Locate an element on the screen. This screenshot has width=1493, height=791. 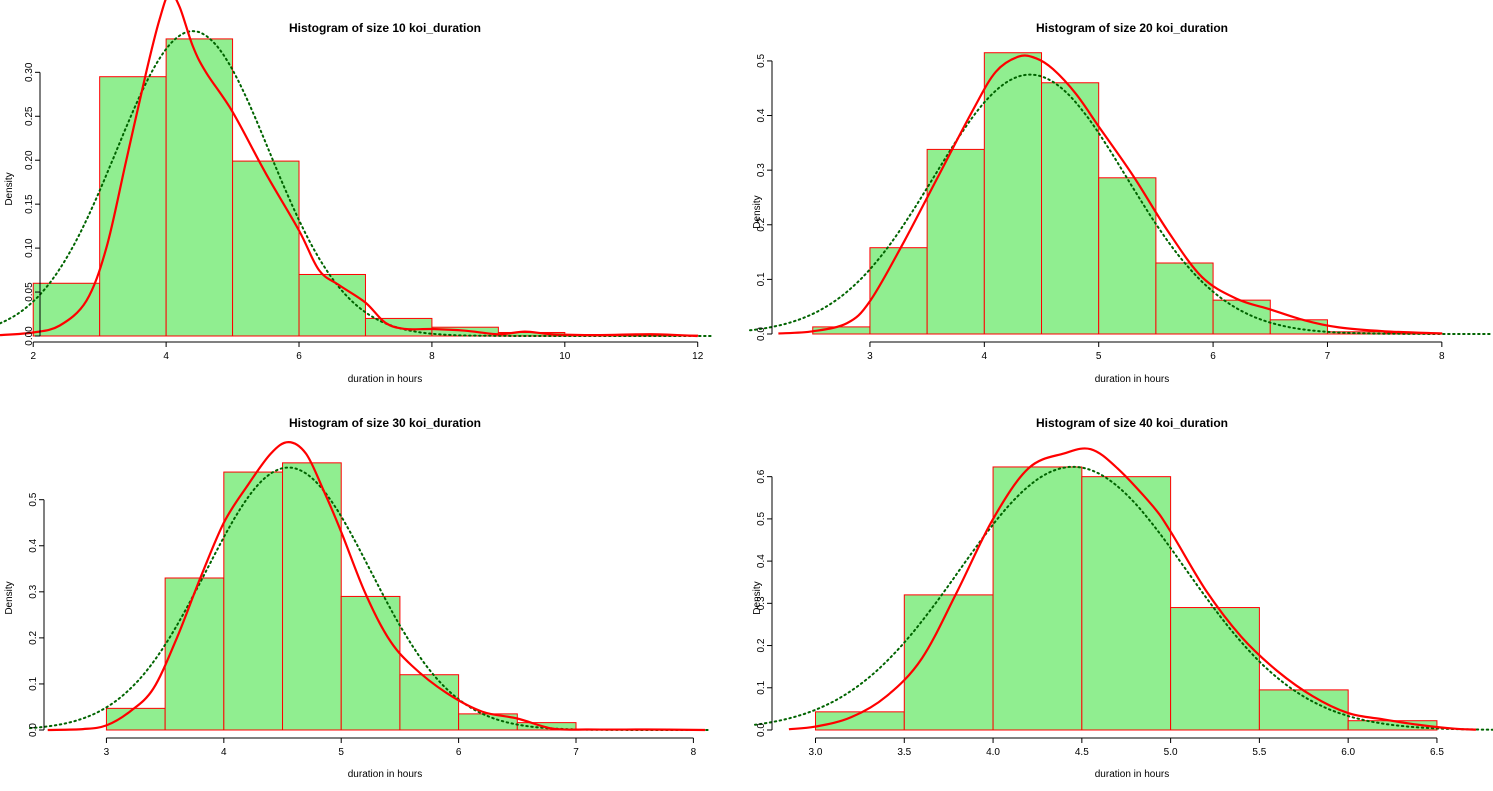
y-tick-label: 0.05 is located at coordinates (29, 292).